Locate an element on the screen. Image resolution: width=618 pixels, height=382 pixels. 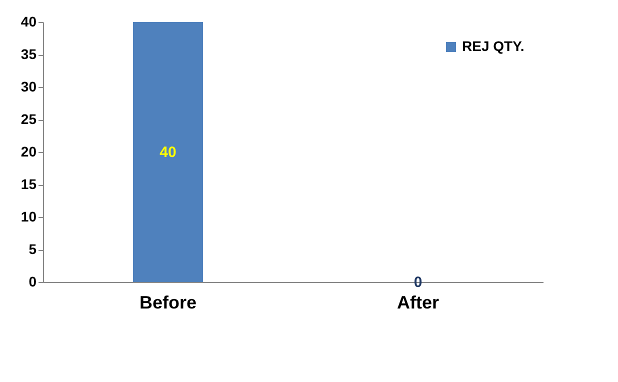
x-tick-label: After is located at coordinates (418, 302).